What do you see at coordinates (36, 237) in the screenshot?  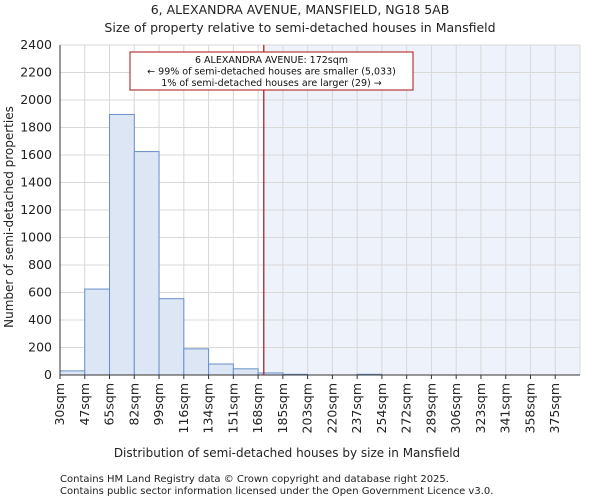 I see `y-tick-label: 1000` at bounding box center [36, 237].